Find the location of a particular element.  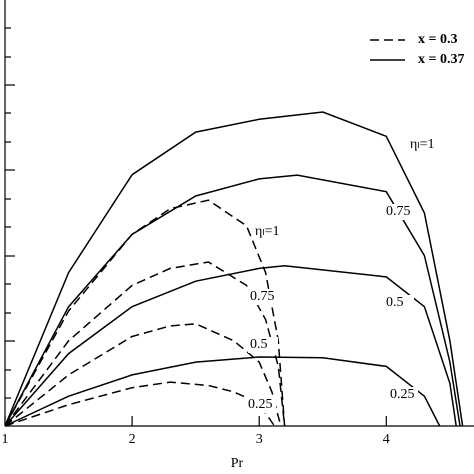

legend-label: x = 0.3 is located at coordinates (437, 39).